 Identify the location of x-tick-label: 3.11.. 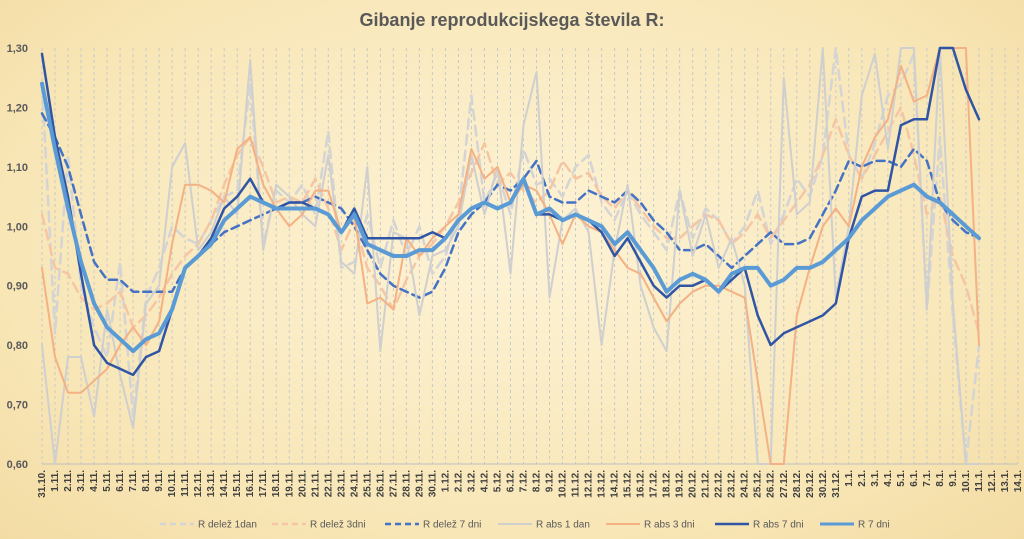
(81, 481).